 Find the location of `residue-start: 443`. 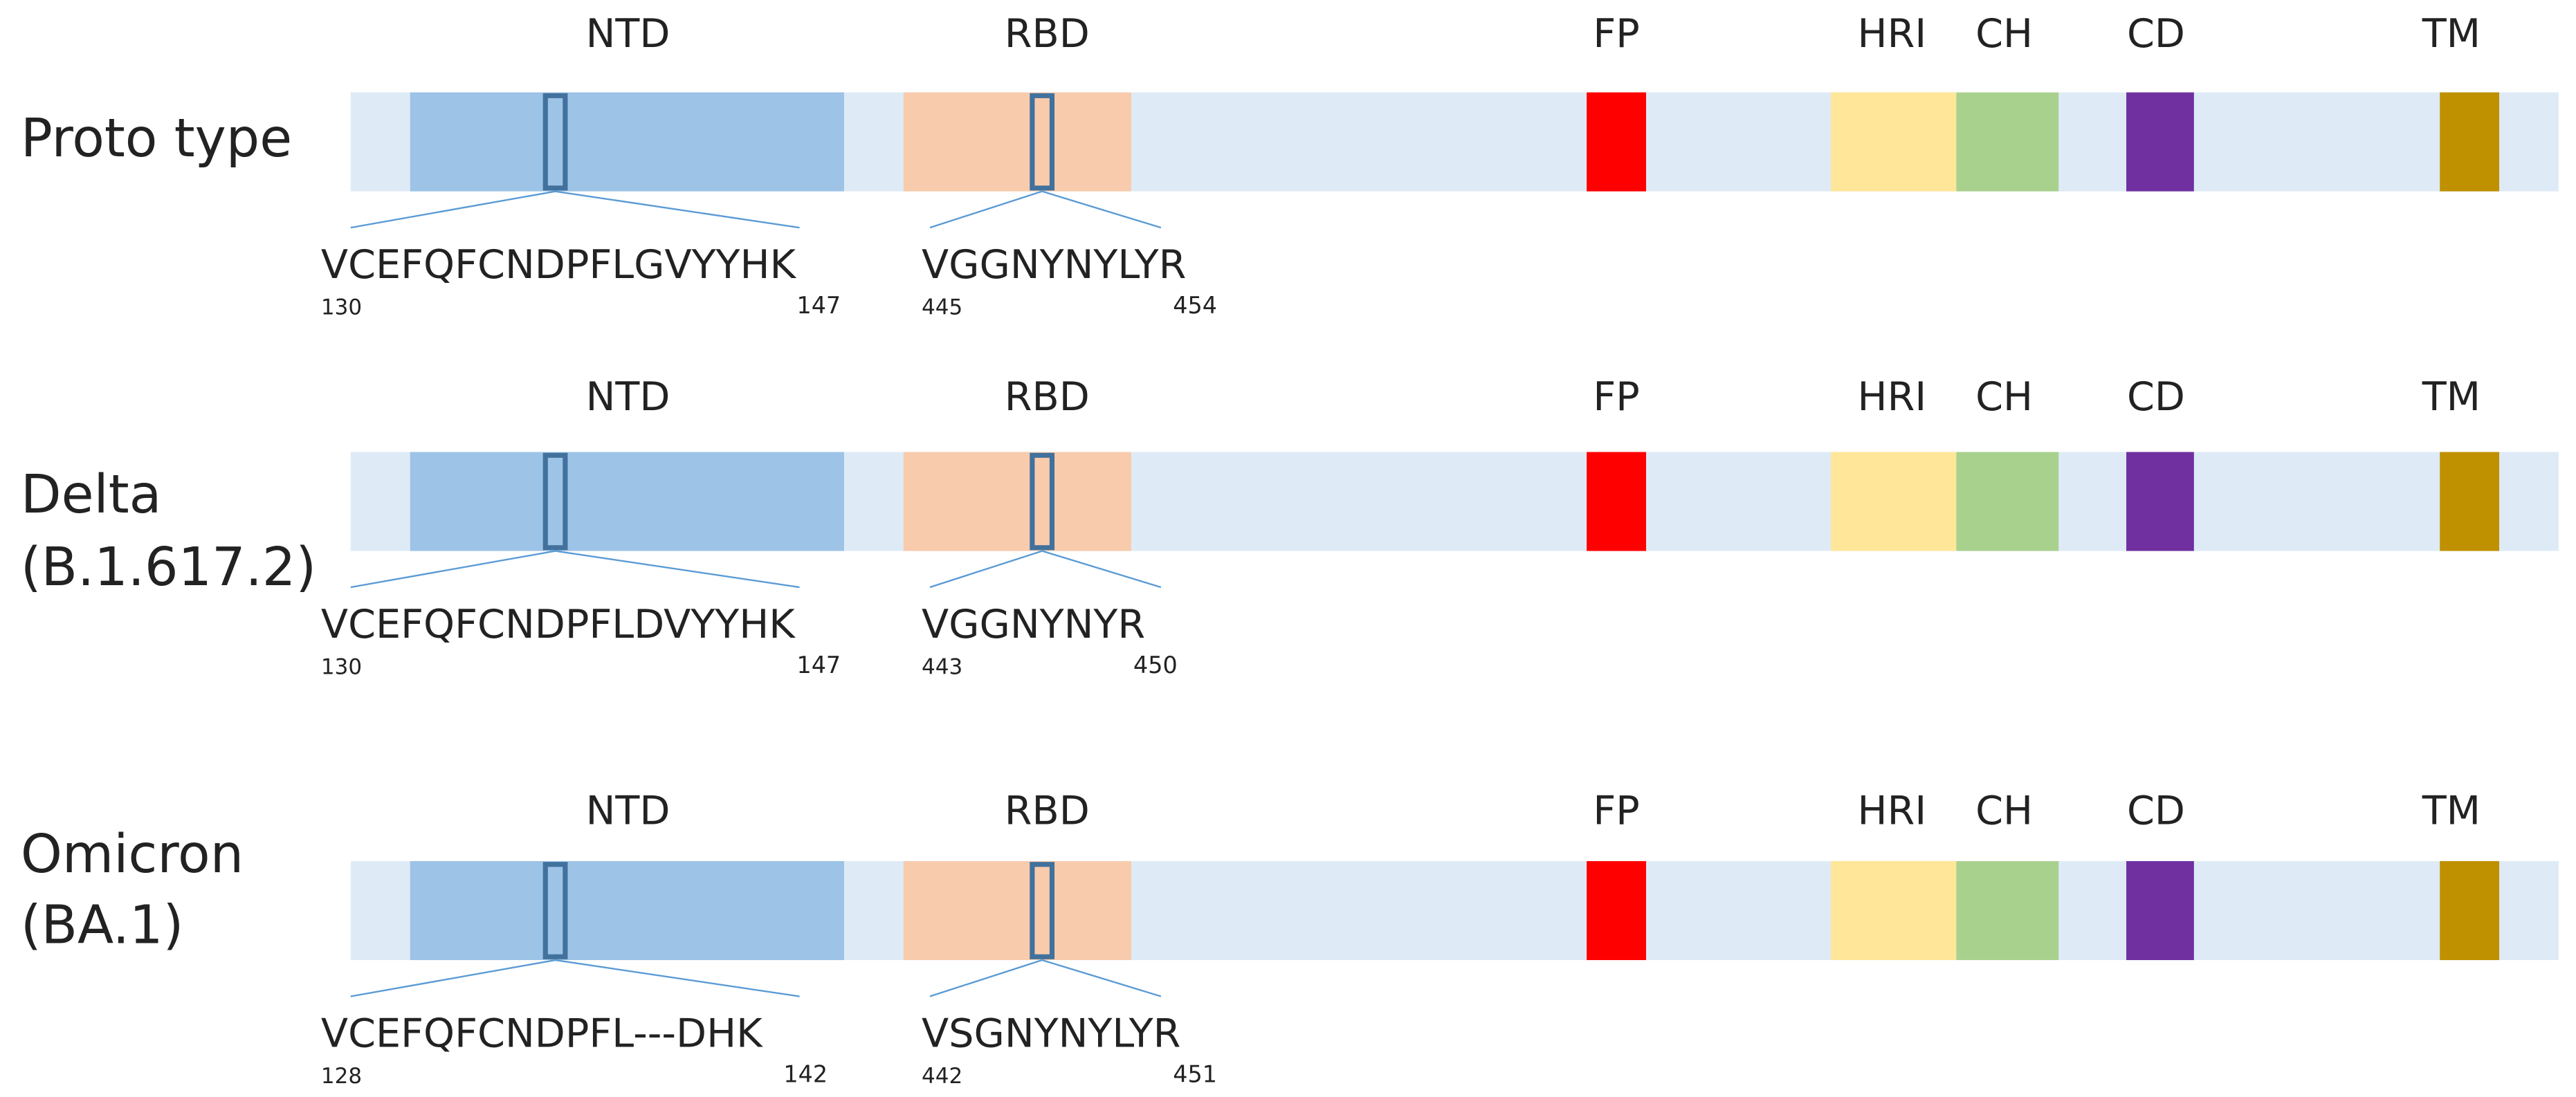

residue-start: 443 is located at coordinates (942, 666).